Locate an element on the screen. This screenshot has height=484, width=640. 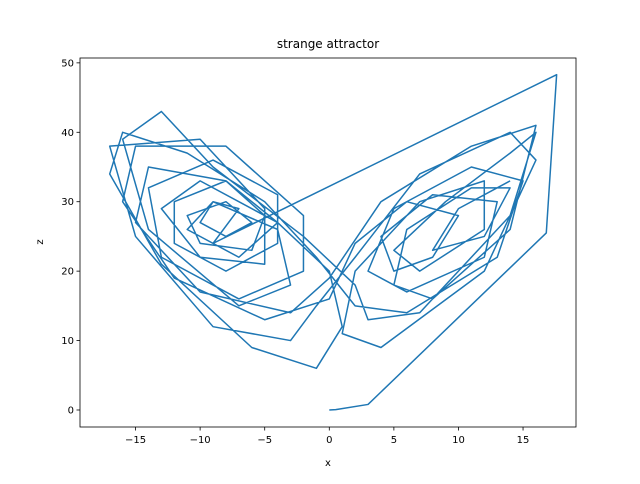
y-tick-label: 20 is located at coordinates (67, 272).